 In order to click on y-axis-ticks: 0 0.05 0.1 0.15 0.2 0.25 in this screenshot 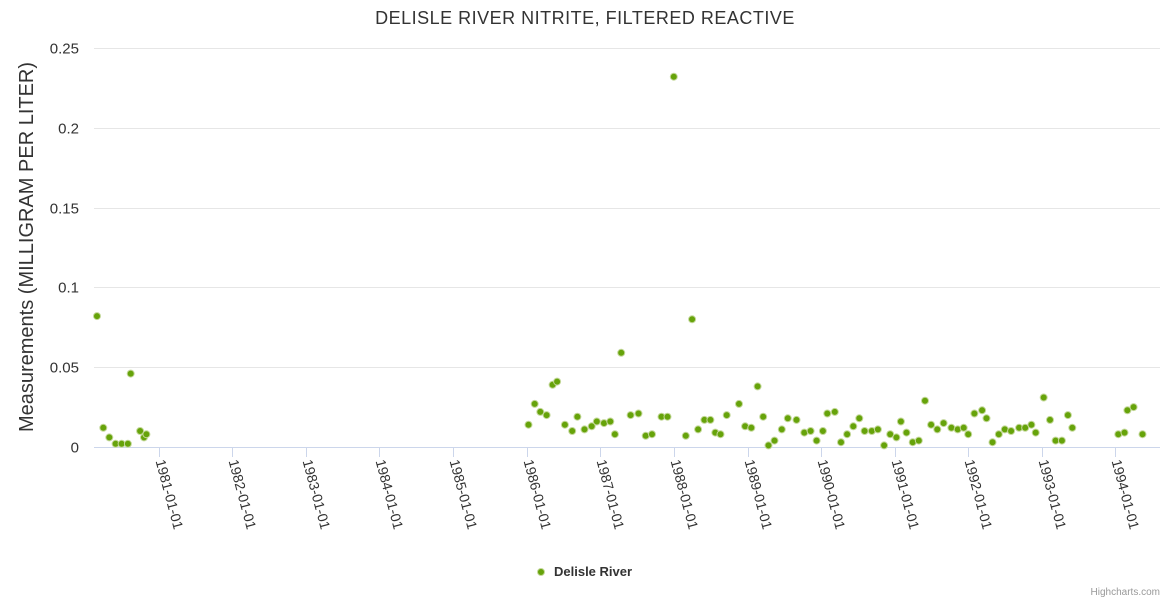, I will do `click(64, 249)`.